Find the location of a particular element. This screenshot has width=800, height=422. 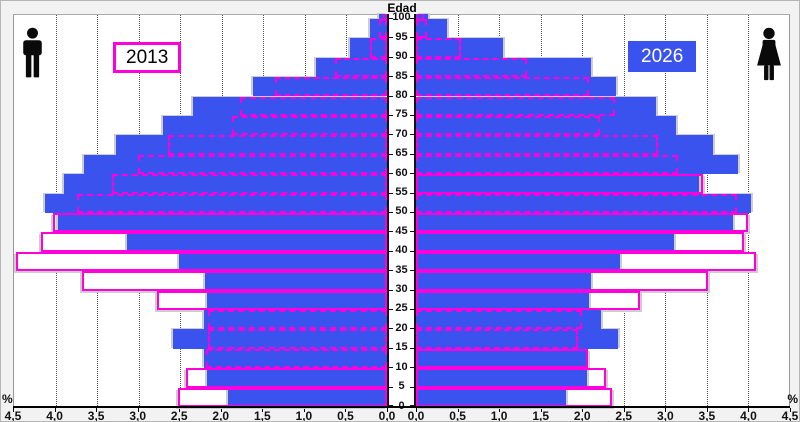

age-tick-label: 20 is located at coordinates (401, 327).